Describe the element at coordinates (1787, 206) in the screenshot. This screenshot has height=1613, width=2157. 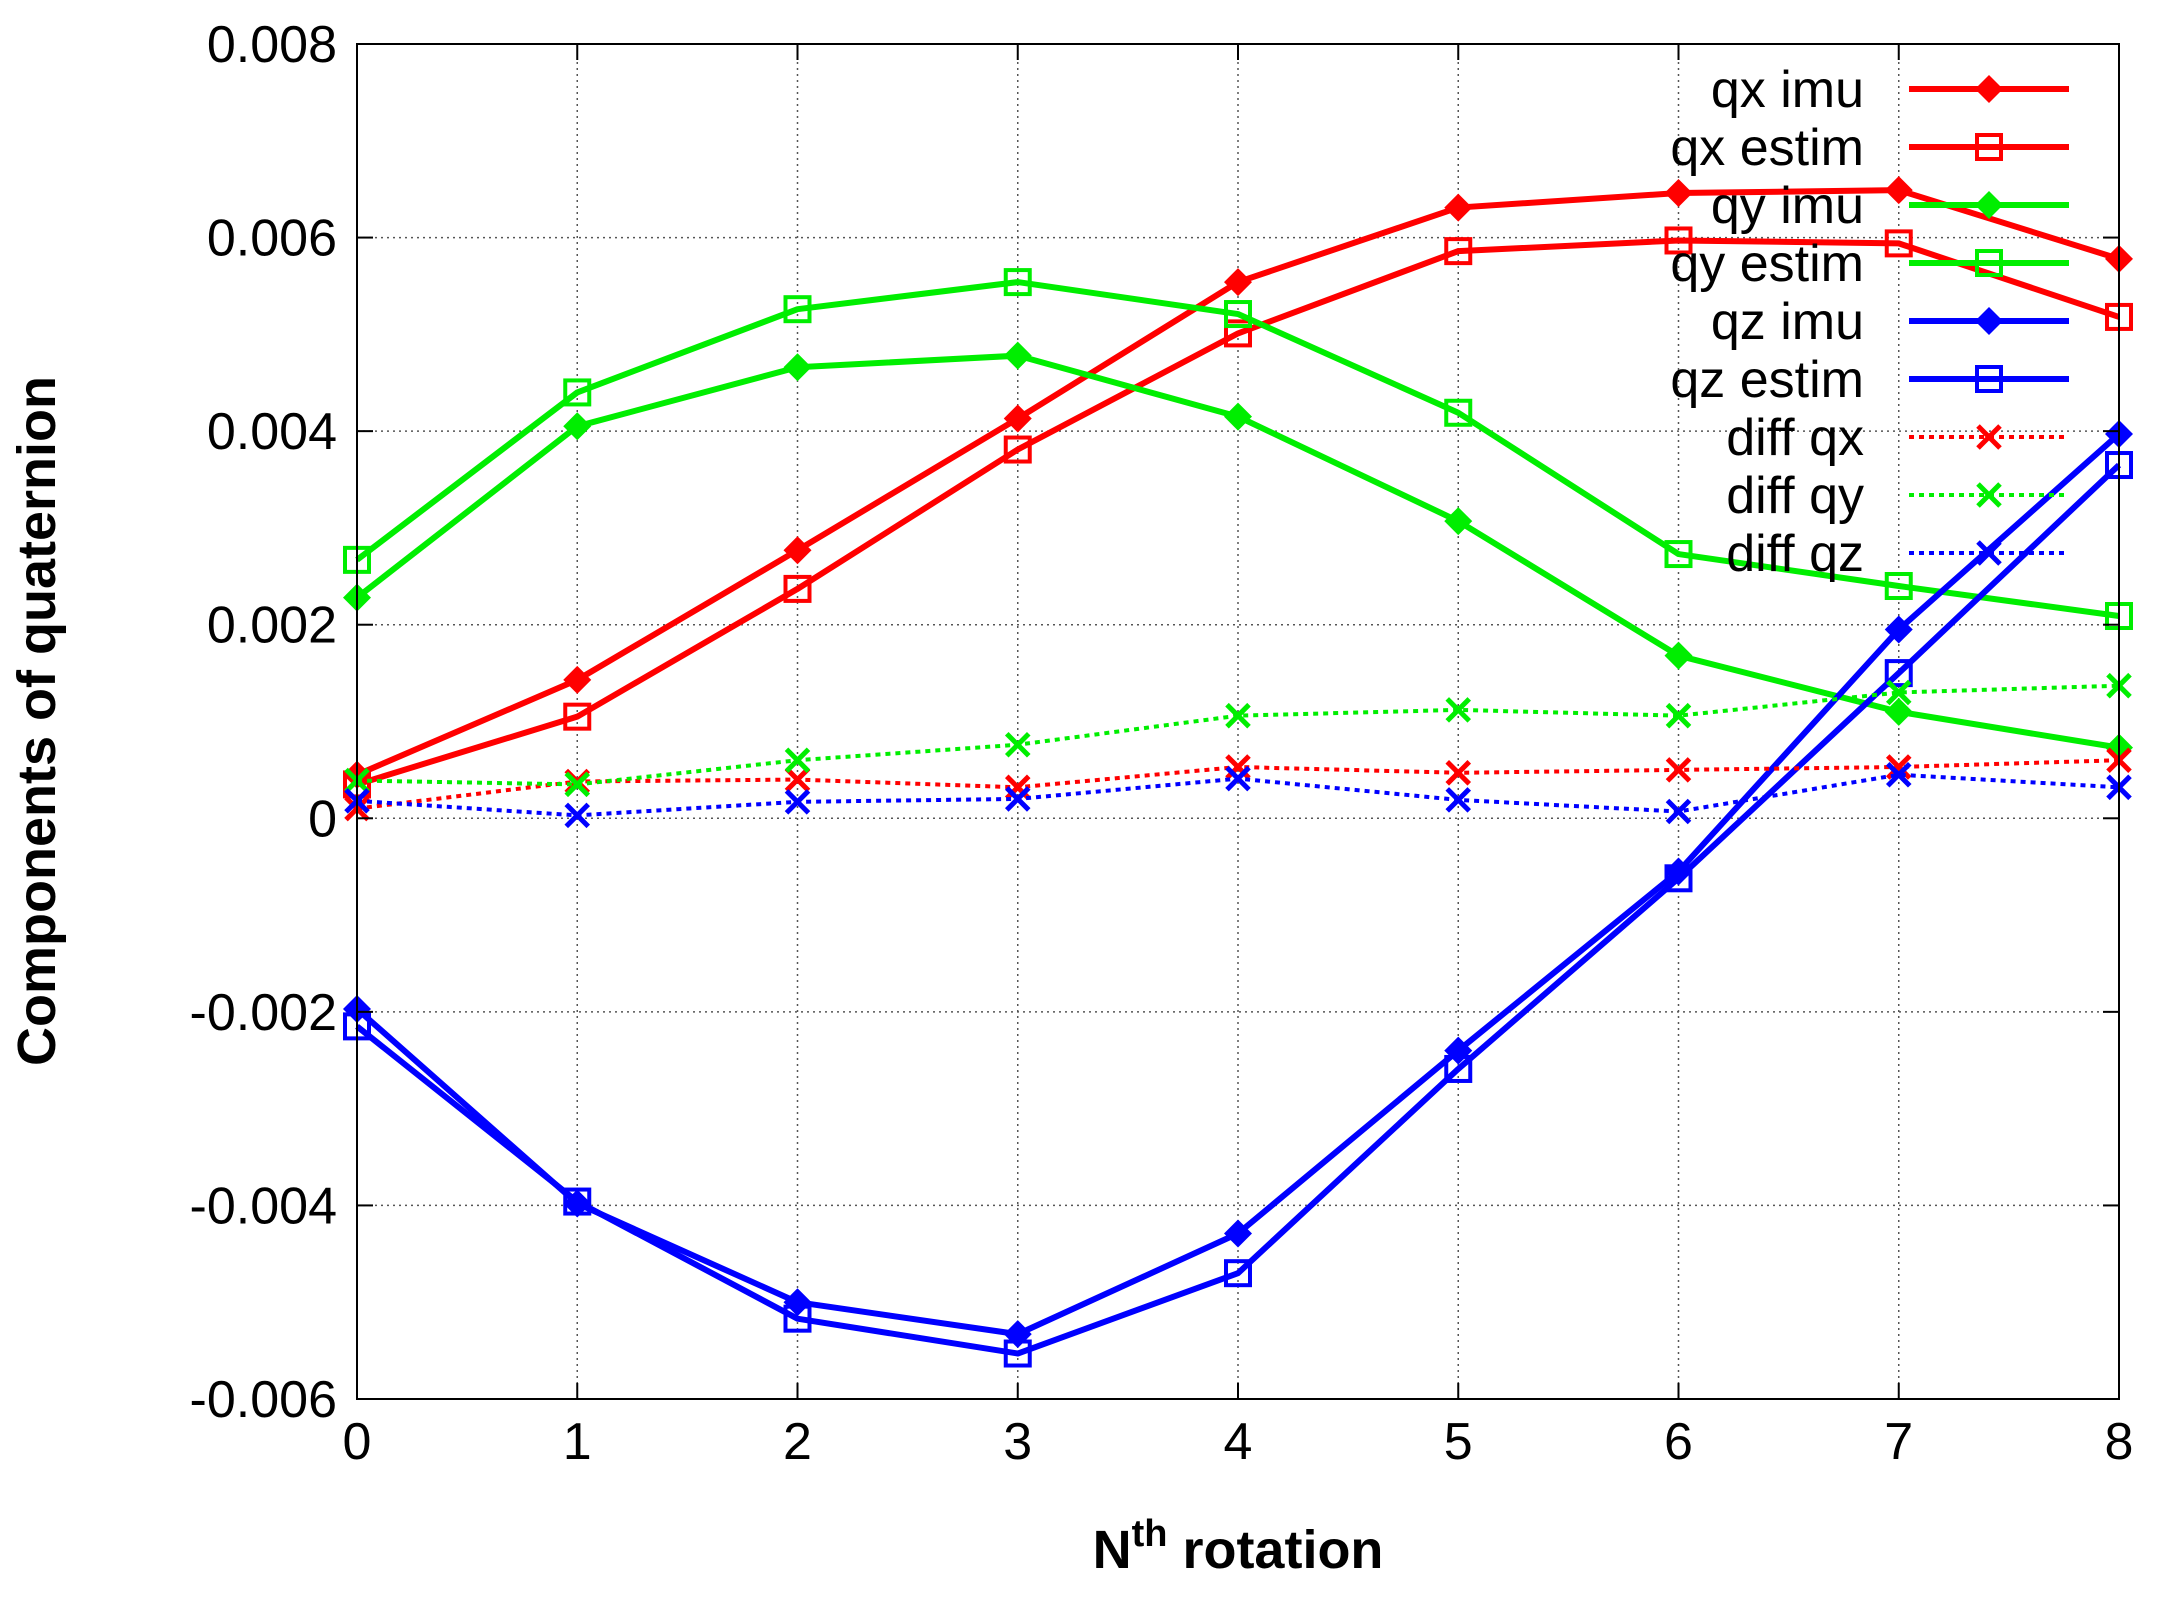
I see `legend-label: qy imu` at that location.